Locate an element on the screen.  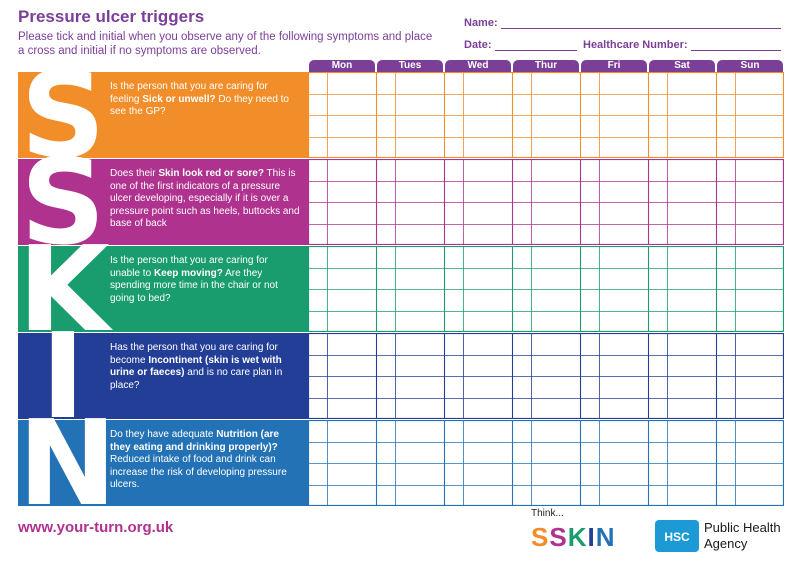
agency-name: Public Health Agency is located at coordinates (742, 536).